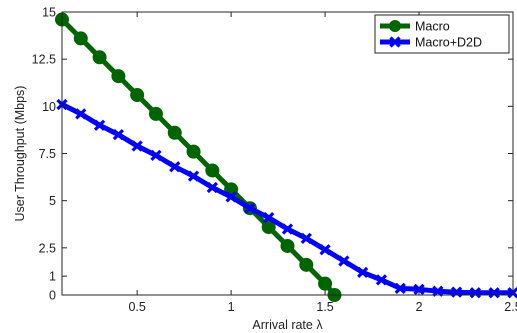 This screenshot has height=333, width=517. What do you see at coordinates (52, 296) in the screenshot?
I see `y-tick-label: 0` at bounding box center [52, 296].